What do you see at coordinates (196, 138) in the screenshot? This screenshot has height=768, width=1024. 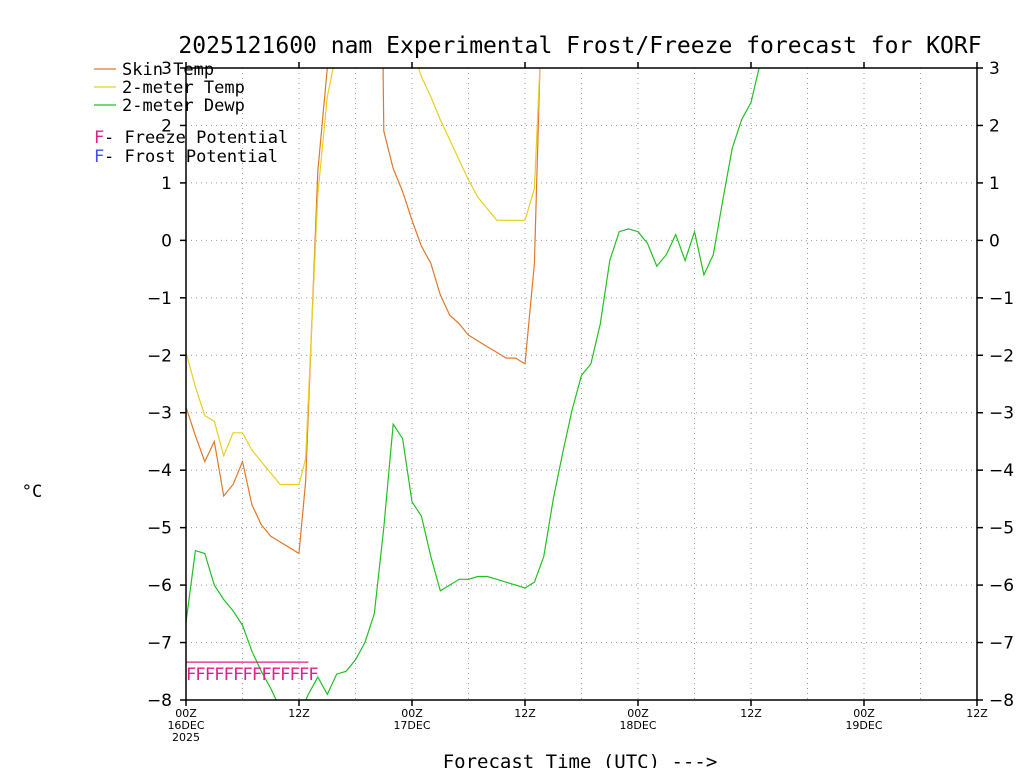 I see `potential-legend-label: - Freeze Potential` at bounding box center [196, 138].